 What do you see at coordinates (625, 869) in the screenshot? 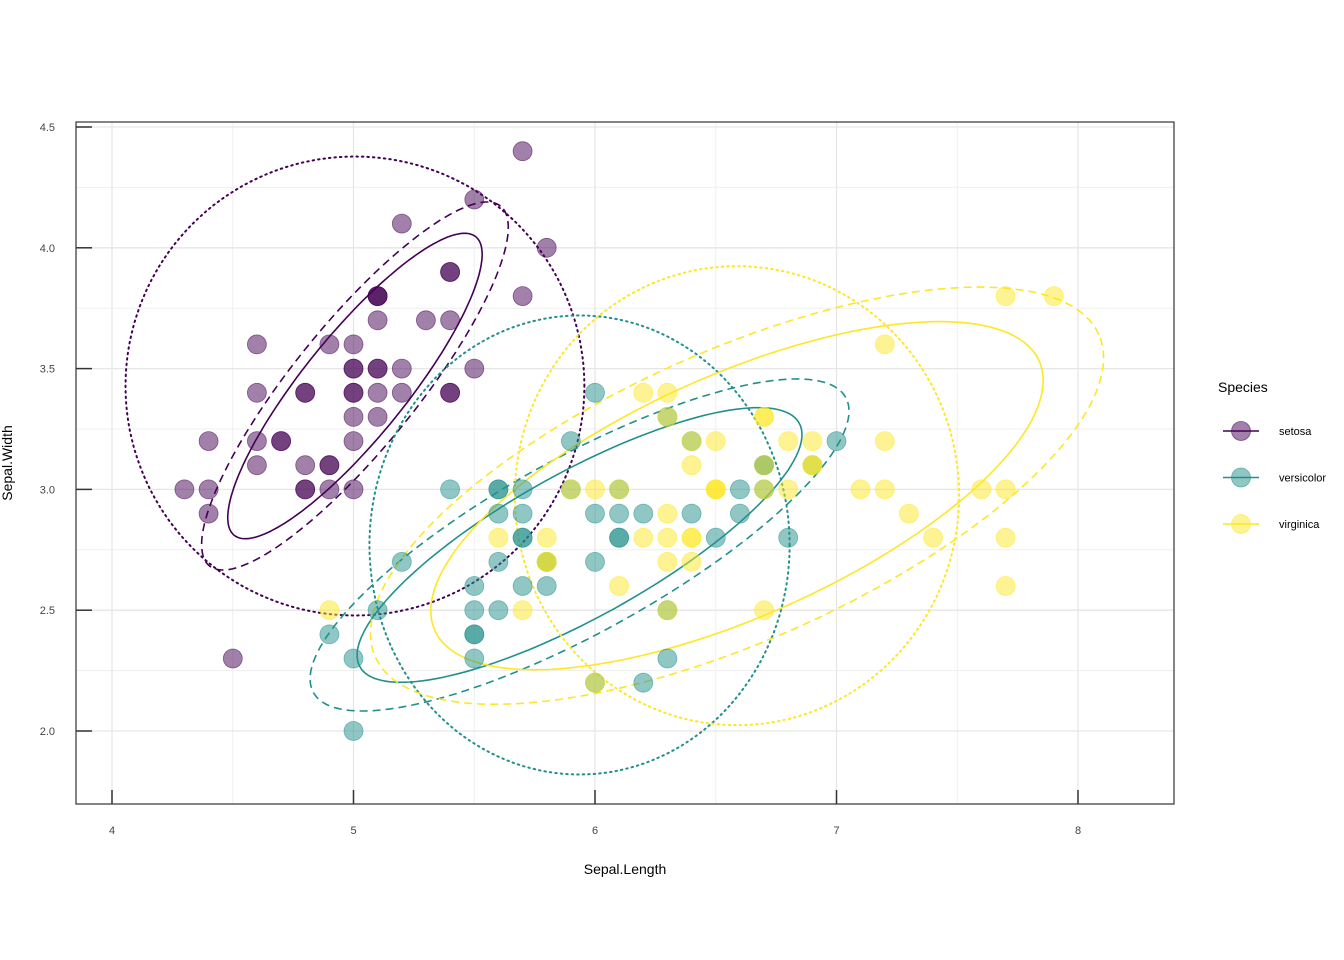
I see `x-axis-title: Sepal.Length` at bounding box center [625, 869].